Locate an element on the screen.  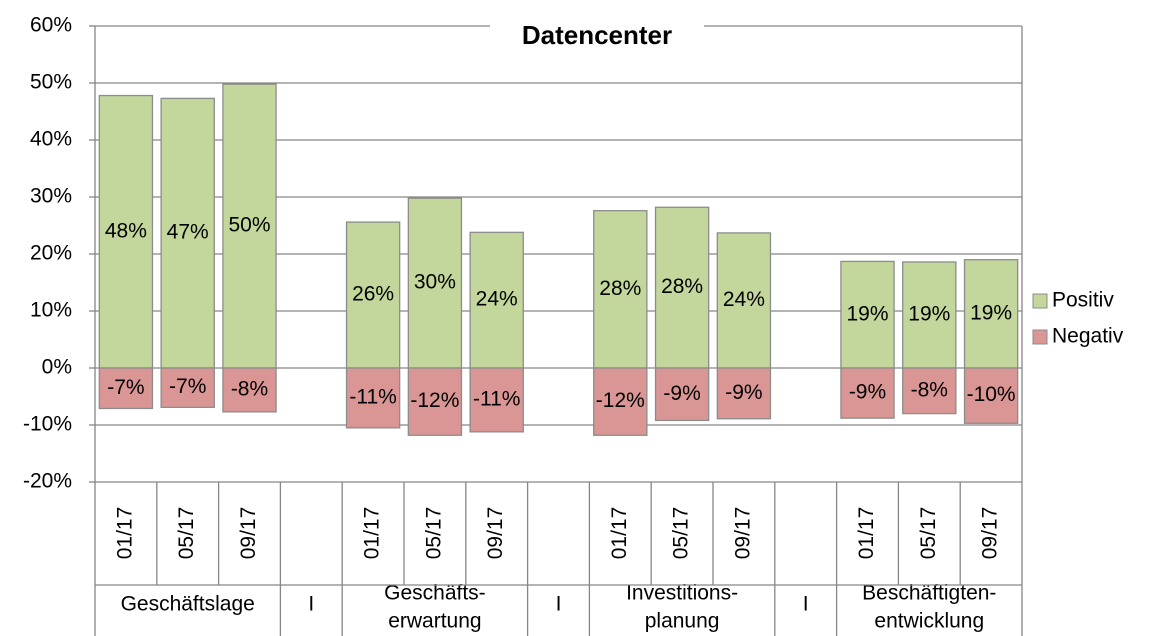
group-label: Investitions- is located at coordinates (682, 593).